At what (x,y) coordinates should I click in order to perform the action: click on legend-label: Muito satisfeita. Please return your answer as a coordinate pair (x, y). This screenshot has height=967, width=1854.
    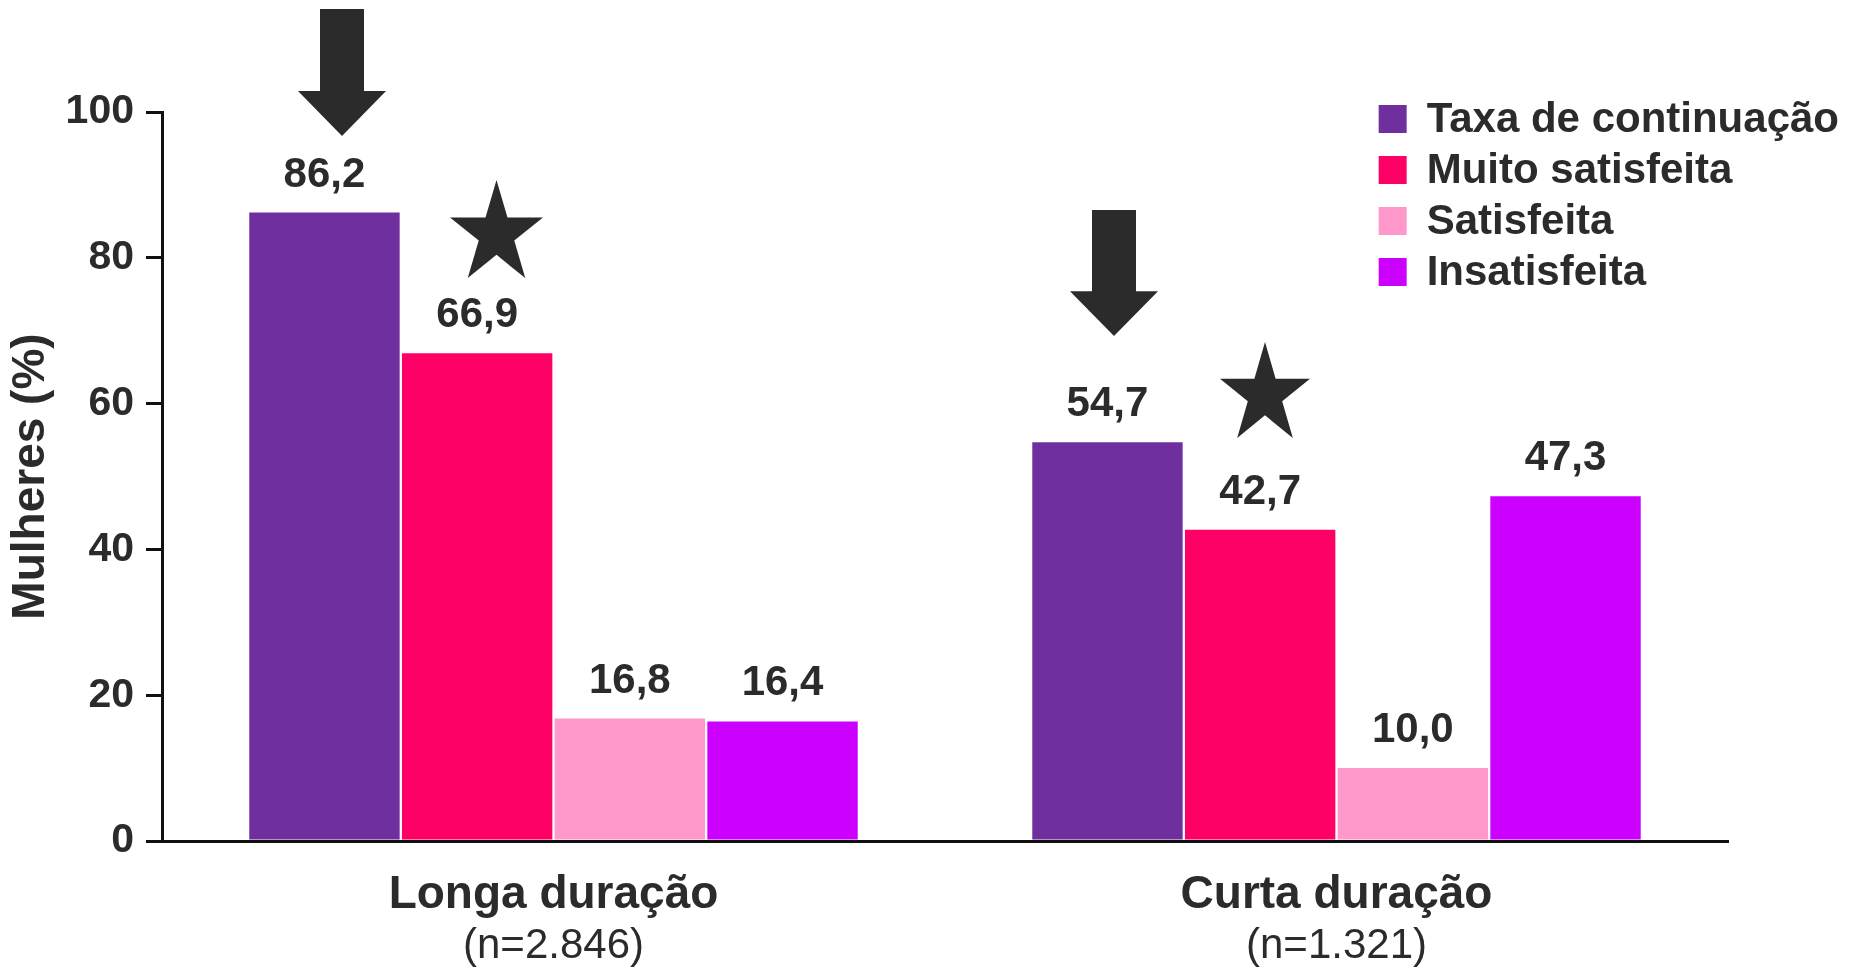
    Looking at the image, I should click on (1580, 168).